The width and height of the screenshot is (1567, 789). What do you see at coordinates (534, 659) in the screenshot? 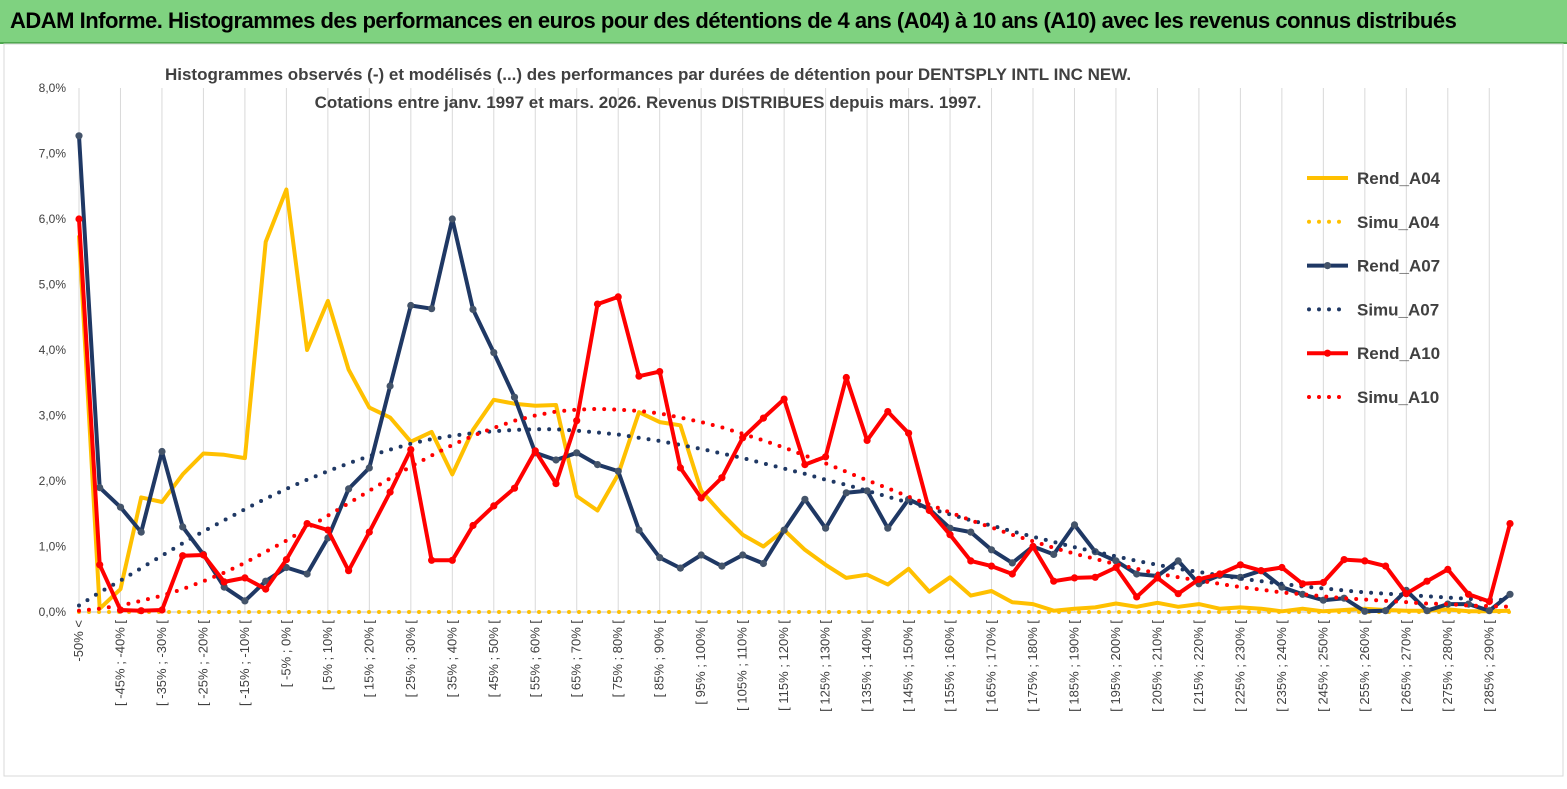
I see `x-tick-label: [ 55% ; 60% [` at bounding box center [534, 659].